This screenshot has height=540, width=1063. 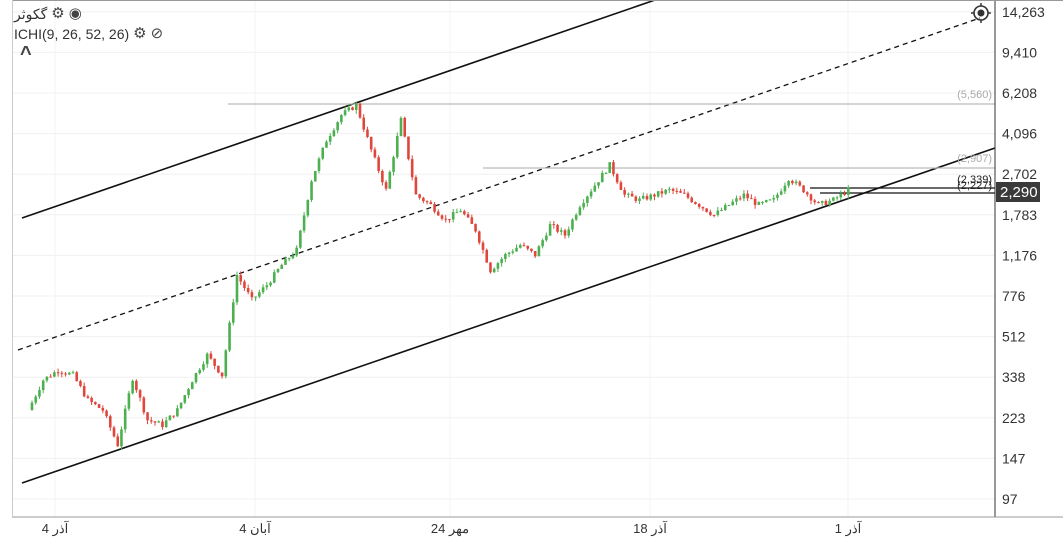 I want to click on eye-off-icon: ⊘, so click(x=157, y=33).